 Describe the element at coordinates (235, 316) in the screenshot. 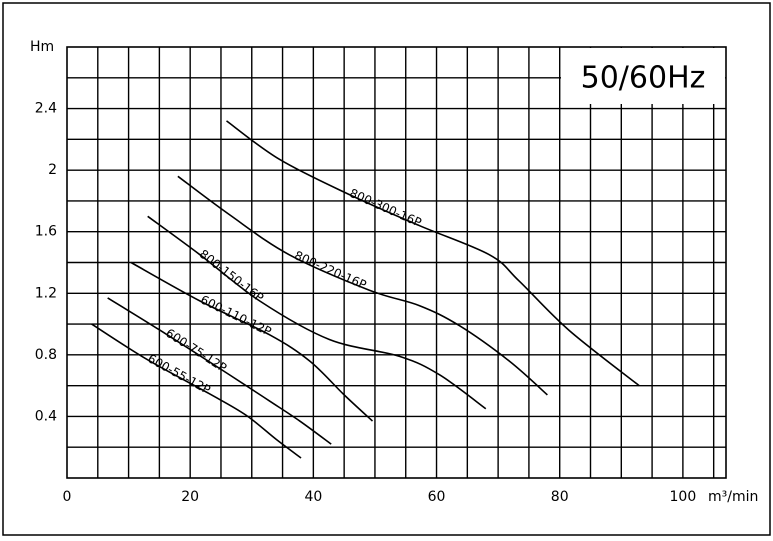

I see `series-label: 600-110-12P` at that location.